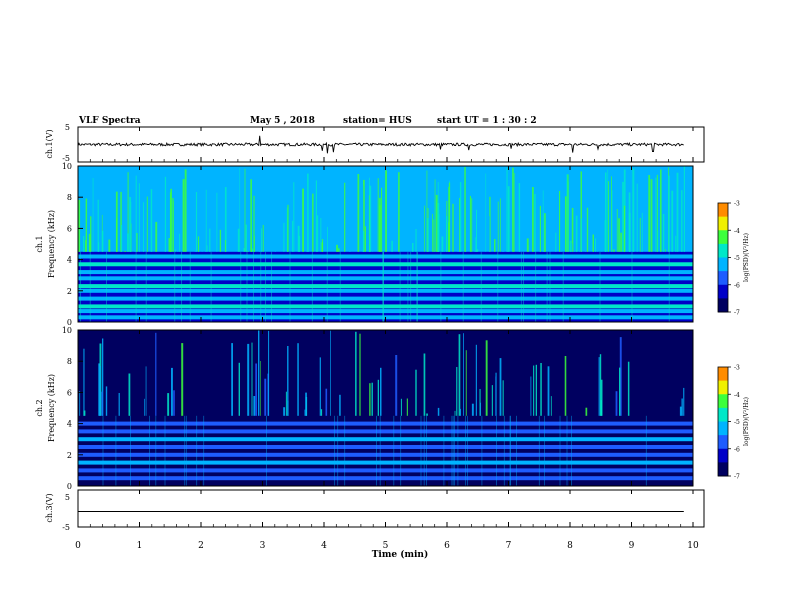 The image size is (792, 612). Describe the element at coordinates (263, 546) in the screenshot. I see `x-tick-label: 3` at that location.